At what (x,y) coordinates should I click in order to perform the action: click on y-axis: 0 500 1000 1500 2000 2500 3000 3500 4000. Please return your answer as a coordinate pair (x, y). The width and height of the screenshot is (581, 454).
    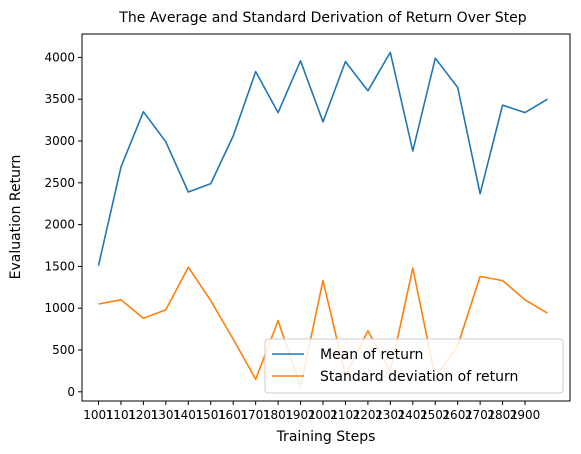
    Looking at the image, I should click on (63, 224).